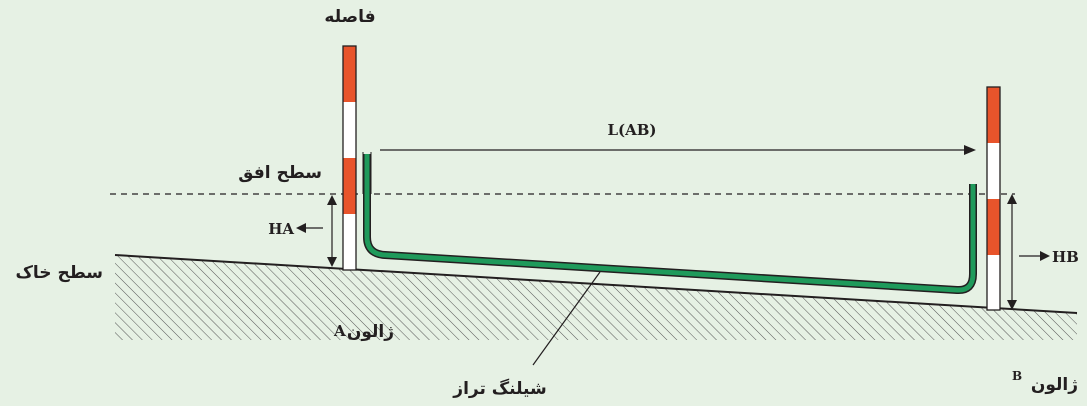 Image resolution: width=1087 pixels, height=406 pixels. Describe the element at coordinates (1028, 252) in the screenshot. I see `height-b-dimension` at that location.